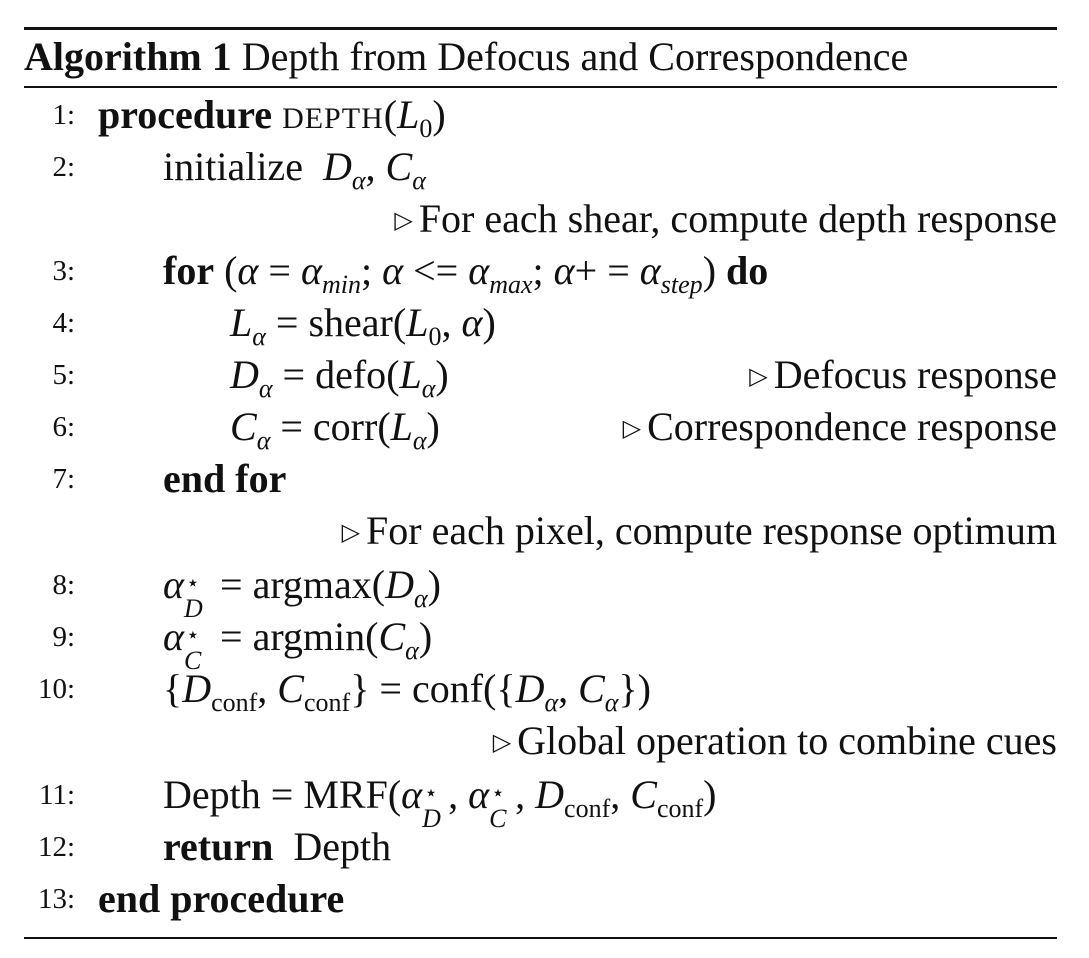  What do you see at coordinates (63, 323) in the screenshot?
I see `line-number: 4:` at bounding box center [63, 323].